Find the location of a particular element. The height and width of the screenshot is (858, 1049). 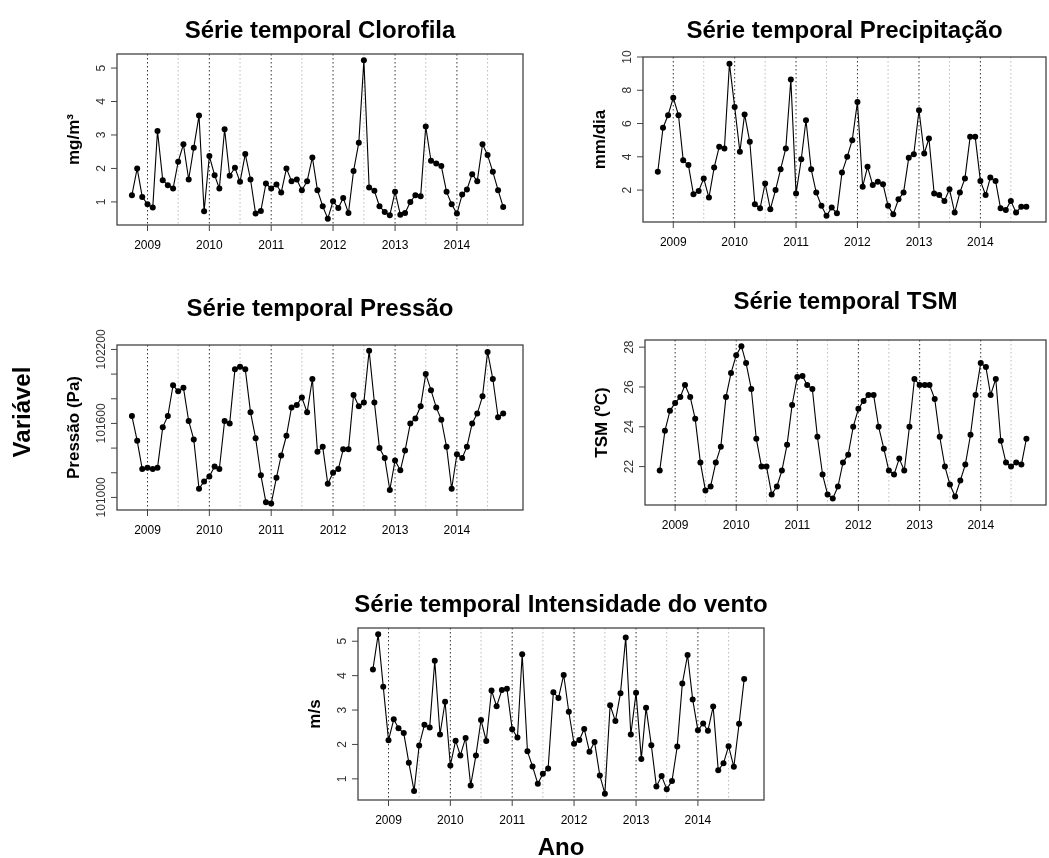

y-axis-title: mm/dia is located at coordinates (599, 139).